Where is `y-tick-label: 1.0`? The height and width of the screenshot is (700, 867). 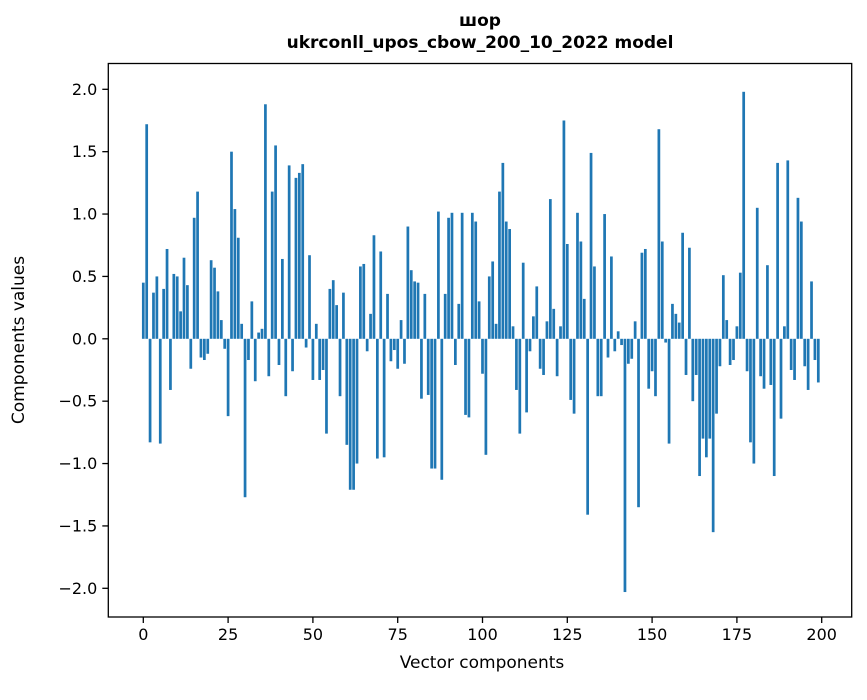
y-tick-label: 1.0 is located at coordinates (84, 214).